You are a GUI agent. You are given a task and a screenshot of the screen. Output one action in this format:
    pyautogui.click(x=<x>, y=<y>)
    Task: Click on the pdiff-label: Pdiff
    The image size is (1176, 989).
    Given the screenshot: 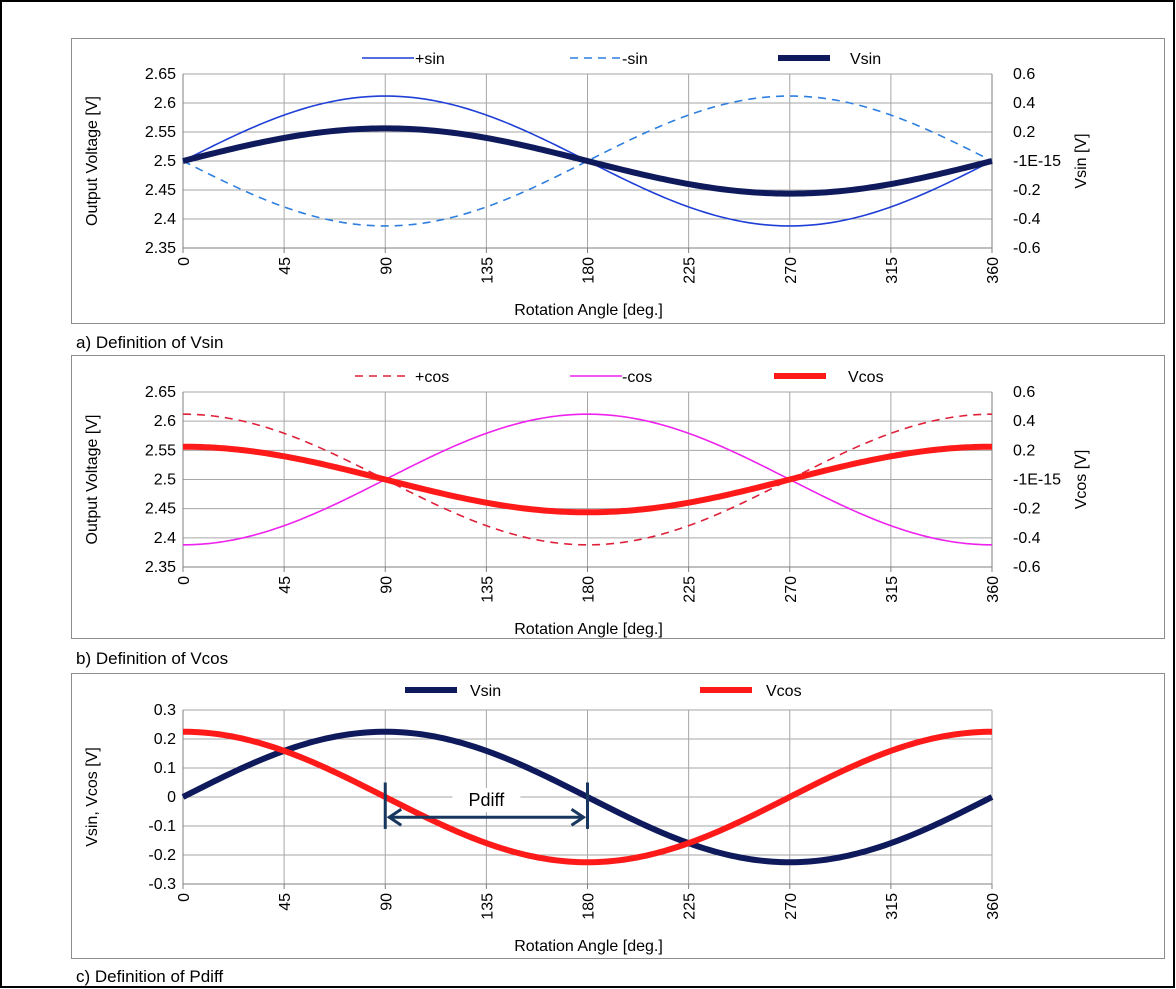 What is the action you would take?
    pyautogui.click(x=487, y=800)
    